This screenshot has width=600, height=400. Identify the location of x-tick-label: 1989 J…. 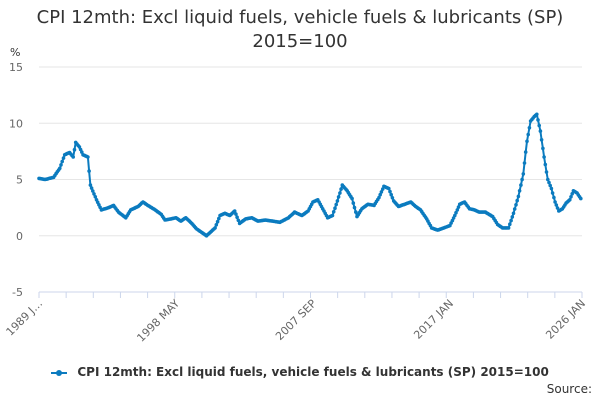
(25, 318).